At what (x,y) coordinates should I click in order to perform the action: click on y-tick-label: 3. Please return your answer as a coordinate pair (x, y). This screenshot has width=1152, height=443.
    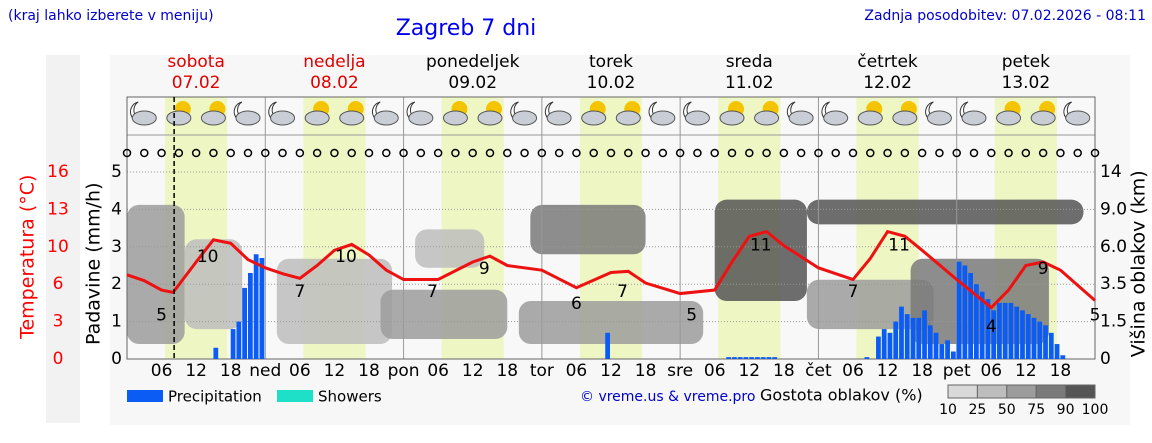
    Looking at the image, I should click on (116, 247).